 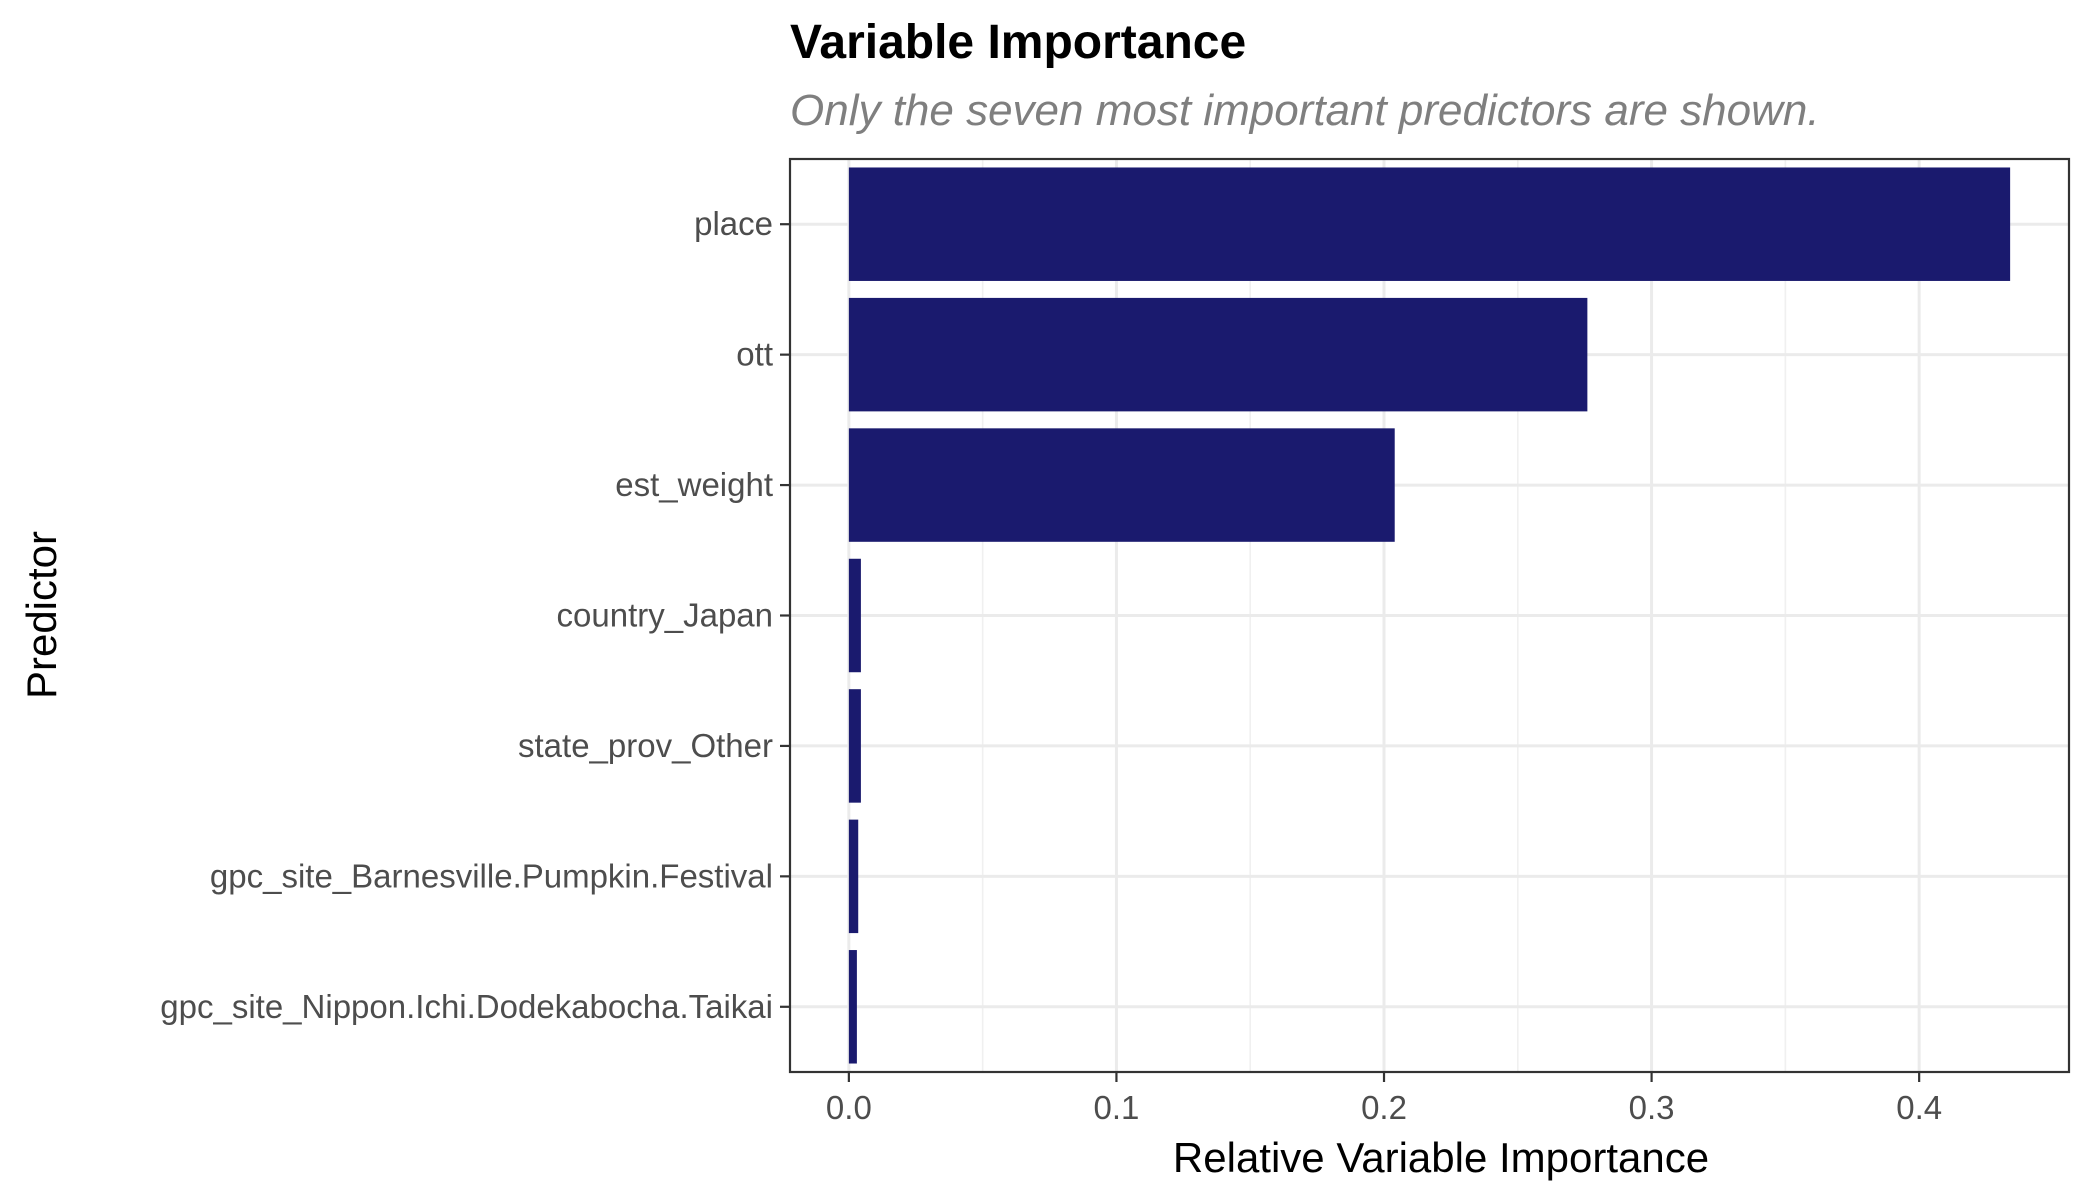 What do you see at coordinates (854, 746) in the screenshot?
I see `bar-state_prov_Other` at bounding box center [854, 746].